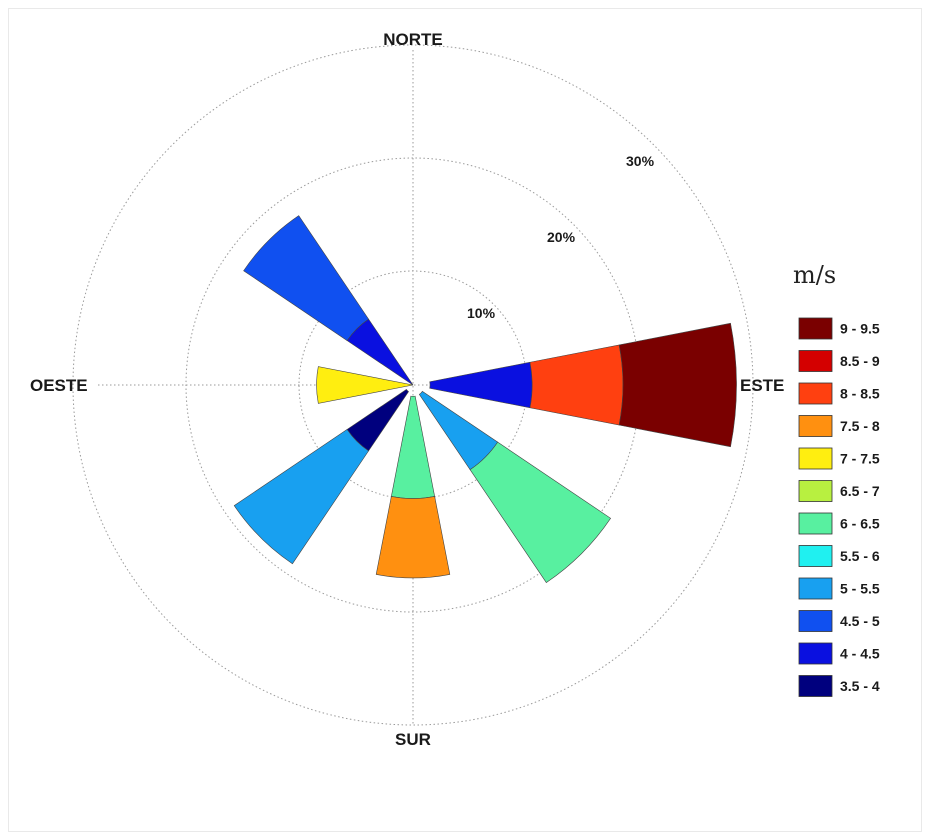  What do you see at coordinates (860, 329) in the screenshot?
I see `legend-label-0: 9 - 9.5` at bounding box center [860, 329].